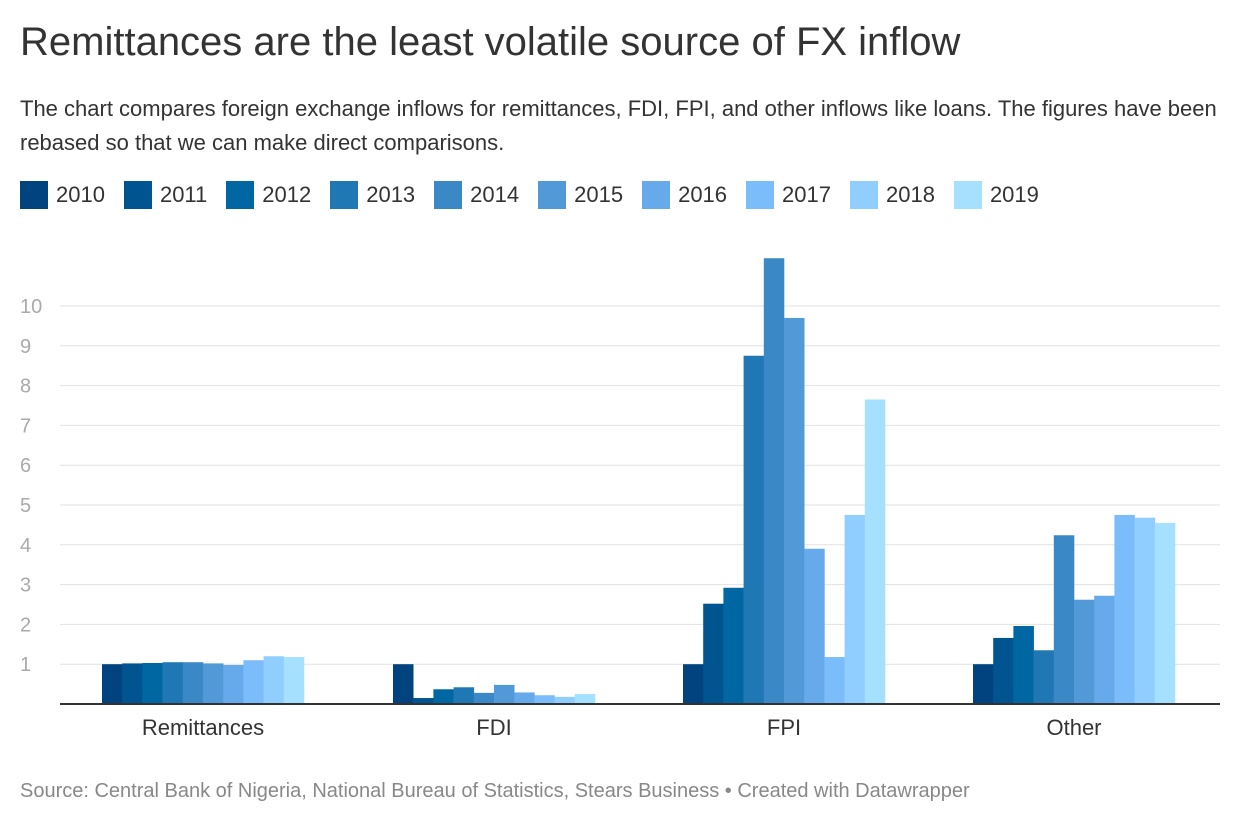  Describe the element at coordinates (80, 194) in the screenshot. I see `legend-label: 2010` at that location.